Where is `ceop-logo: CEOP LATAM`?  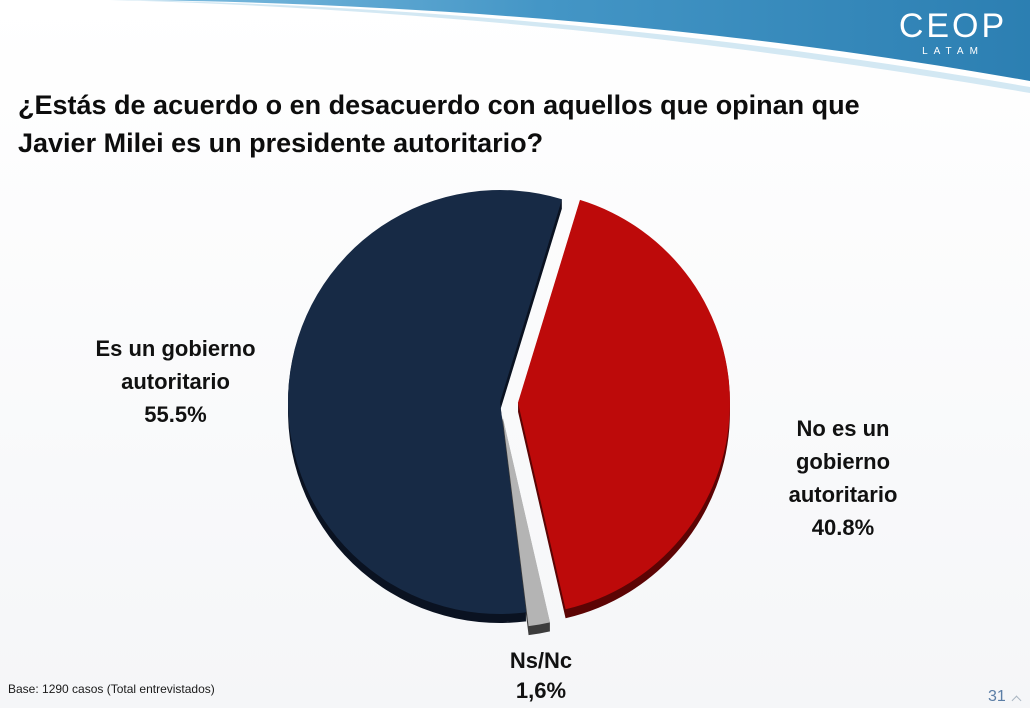 ceop-logo: CEOP LATAM is located at coordinates (953, 32).